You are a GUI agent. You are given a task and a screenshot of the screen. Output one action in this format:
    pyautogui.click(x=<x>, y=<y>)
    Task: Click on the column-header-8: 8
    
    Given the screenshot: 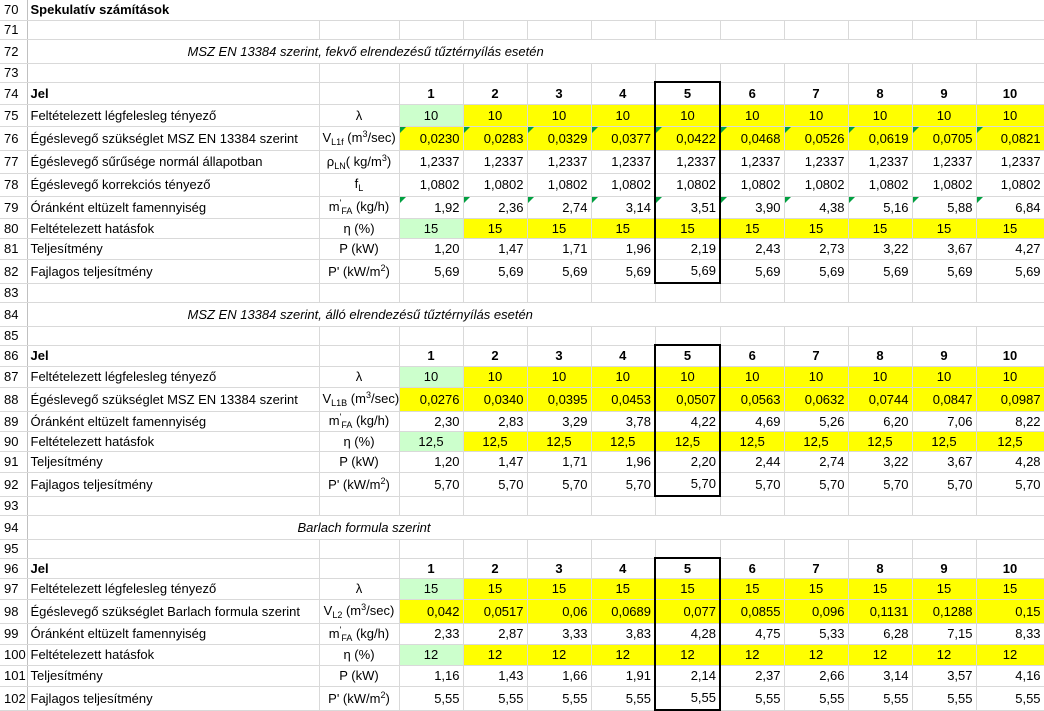 What is the action you would take?
    pyautogui.click(x=880, y=93)
    